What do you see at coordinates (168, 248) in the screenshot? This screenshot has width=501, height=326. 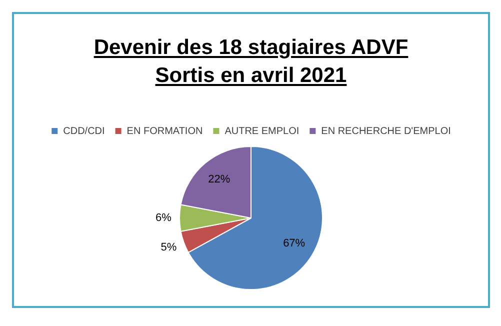 I see `data-label: 5%` at bounding box center [168, 248].